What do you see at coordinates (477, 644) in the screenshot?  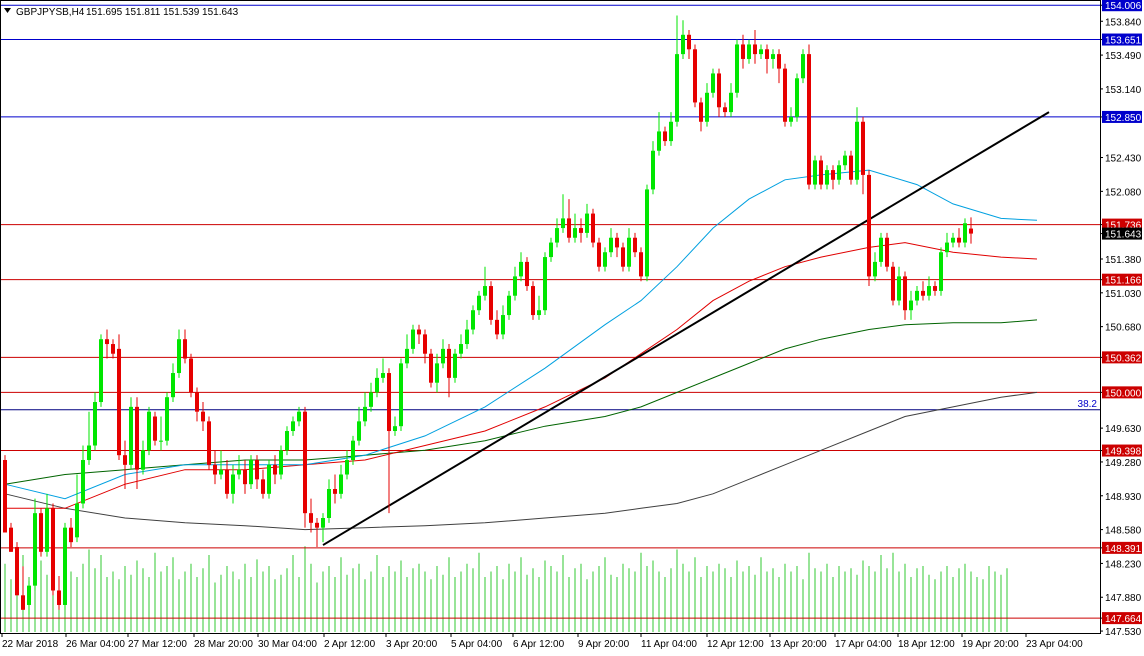 I see `x-tick-label: 5 Apr 04:00` at bounding box center [477, 644].